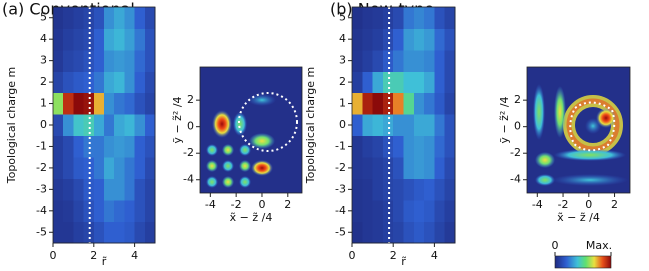 The height and width of the screenshot is (271, 649). What do you see at coordinates (134, 255) in the screenshot?
I see `x-tick-label: 4` at bounding box center [134, 255].